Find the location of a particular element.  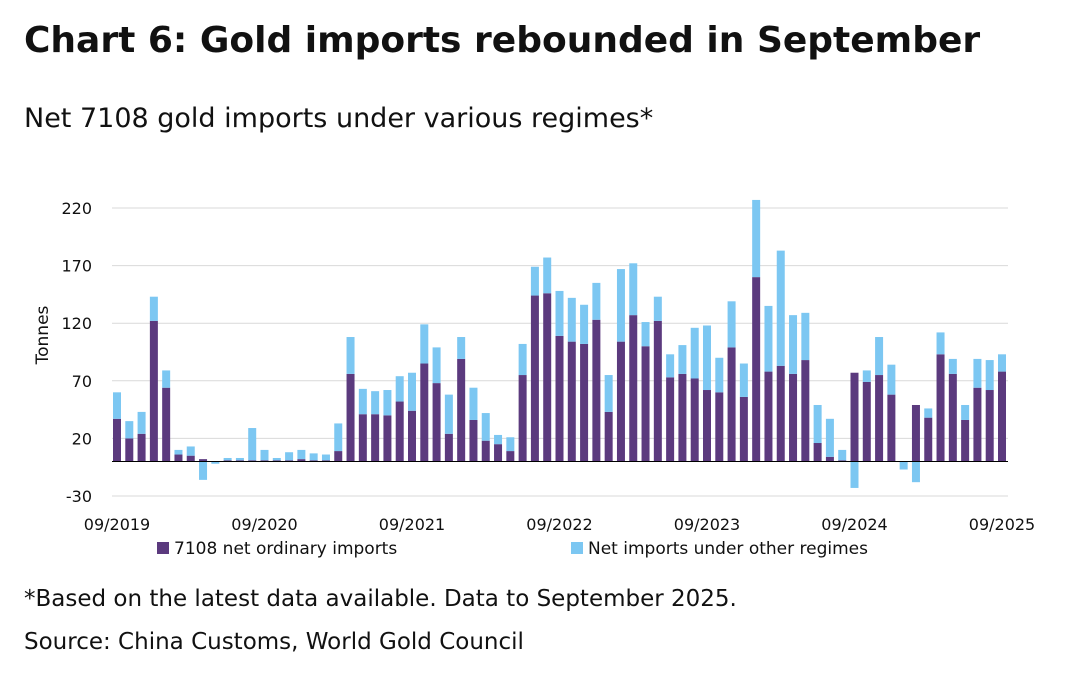

y-tick-label: 120 is located at coordinates (76, 323).